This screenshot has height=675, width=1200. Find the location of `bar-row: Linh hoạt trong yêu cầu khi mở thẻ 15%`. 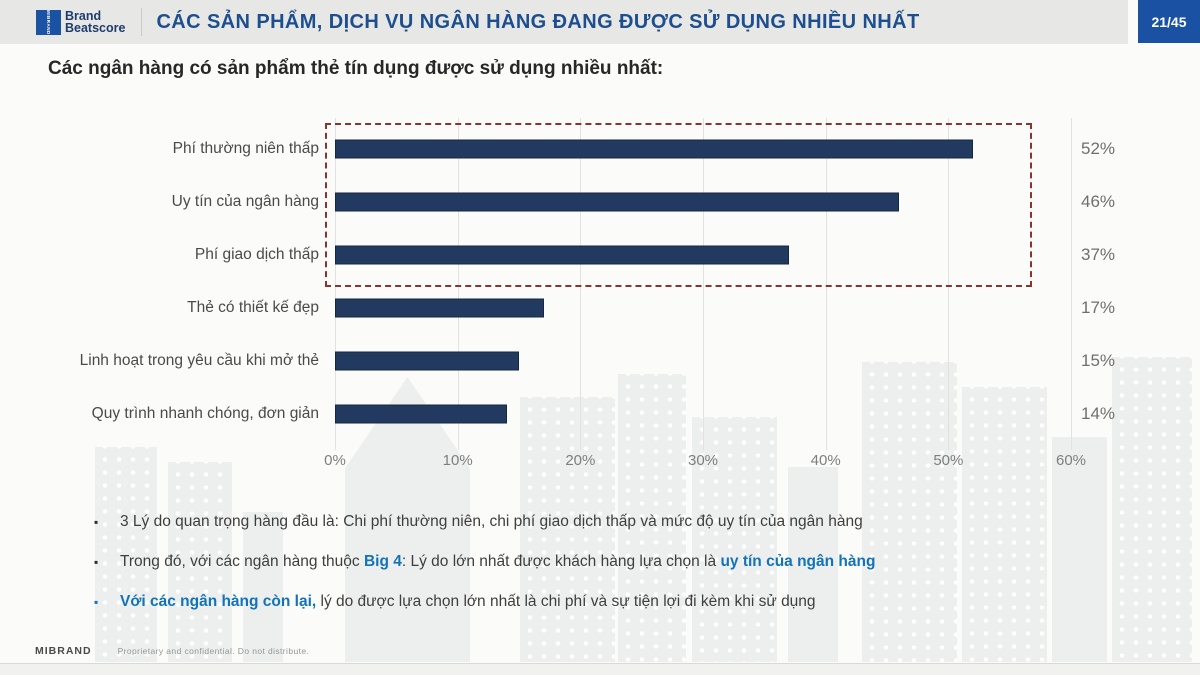

bar-row: Linh hoạt trong yêu cầu khi mở thẻ 15% is located at coordinates (557, 360).